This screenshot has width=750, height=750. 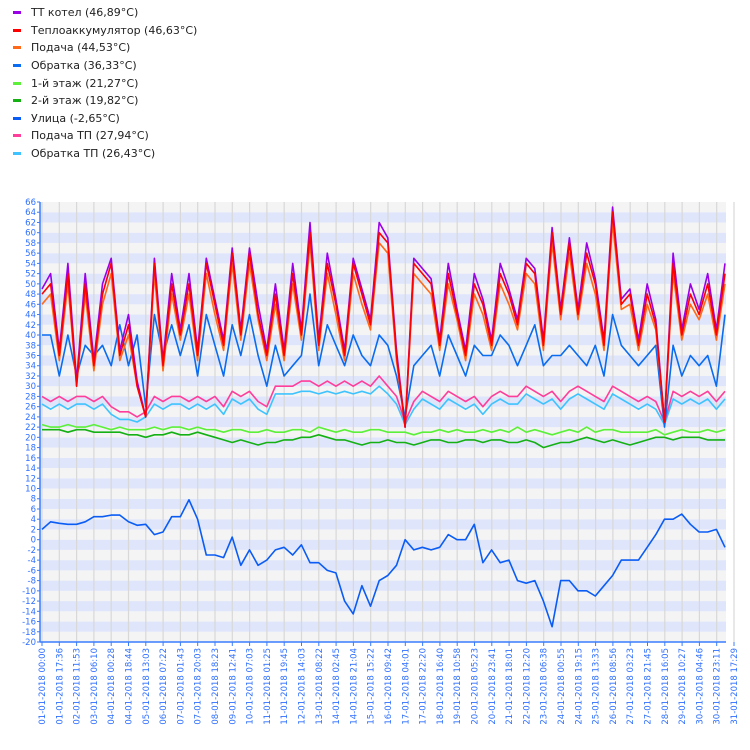 What do you see at coordinates (30, 449) in the screenshot?
I see `y-tick-label: 18` at bounding box center [30, 449].